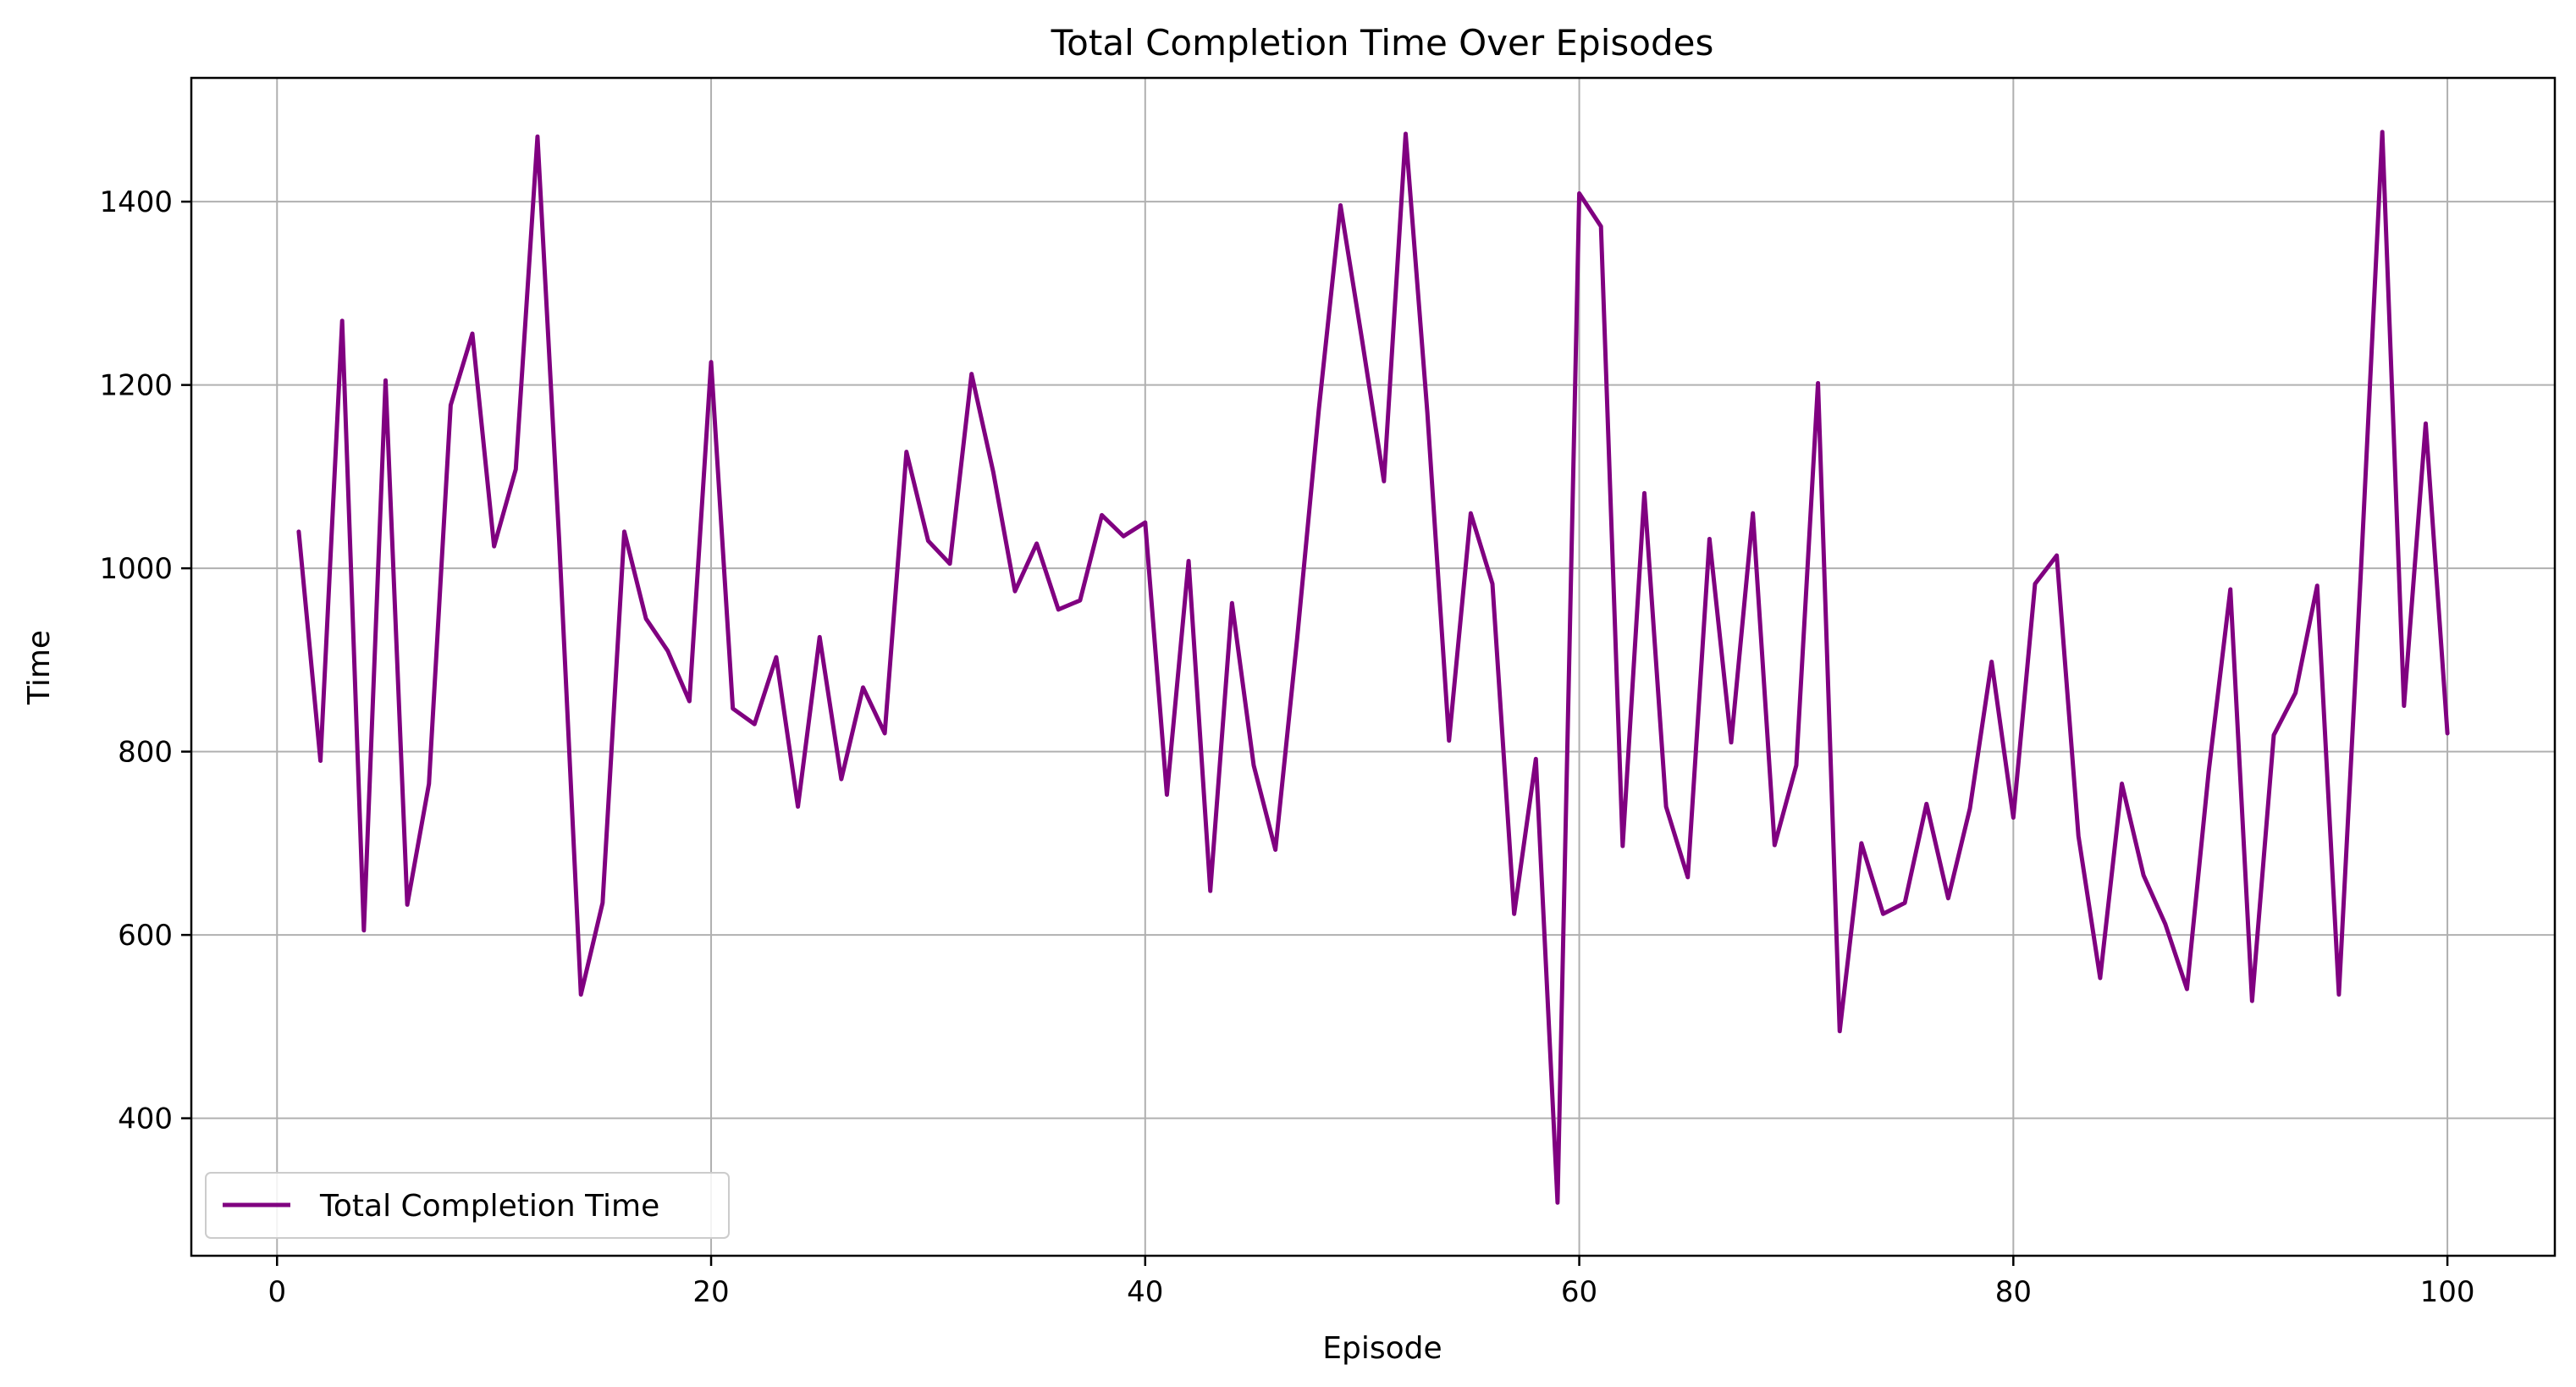 The width and height of the screenshot is (2576, 1387). Describe the element at coordinates (1383, 43) in the screenshot. I see `chart-title: Total Completion Time Over Episodes` at that location.